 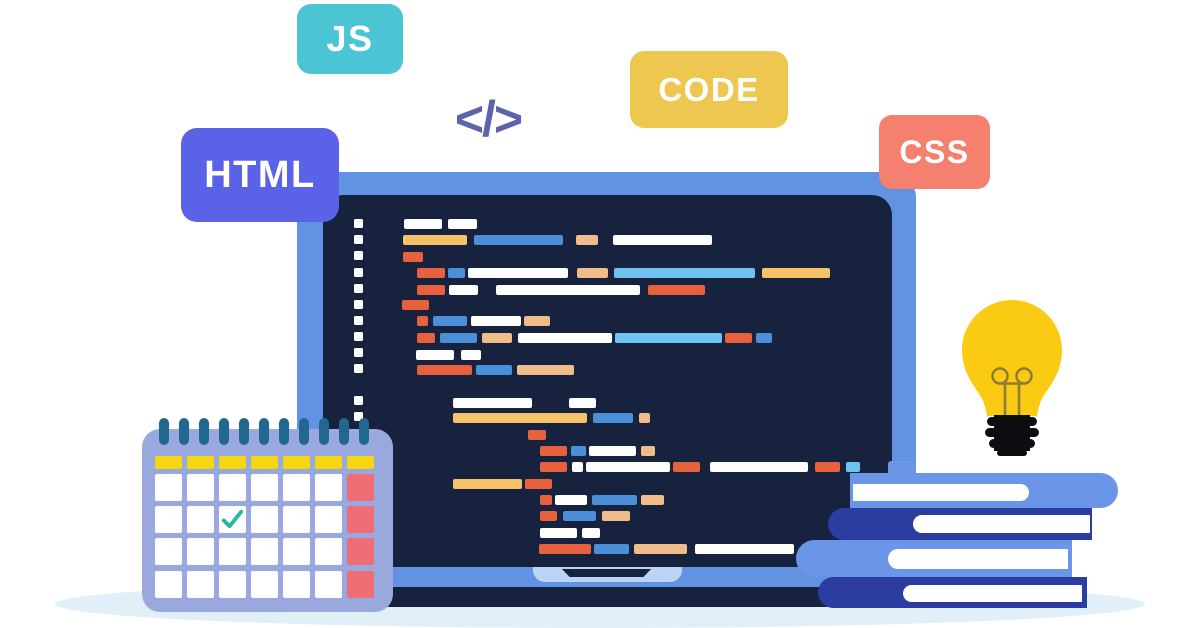 I want to click on badge-label: CODE, so click(x=709, y=89).